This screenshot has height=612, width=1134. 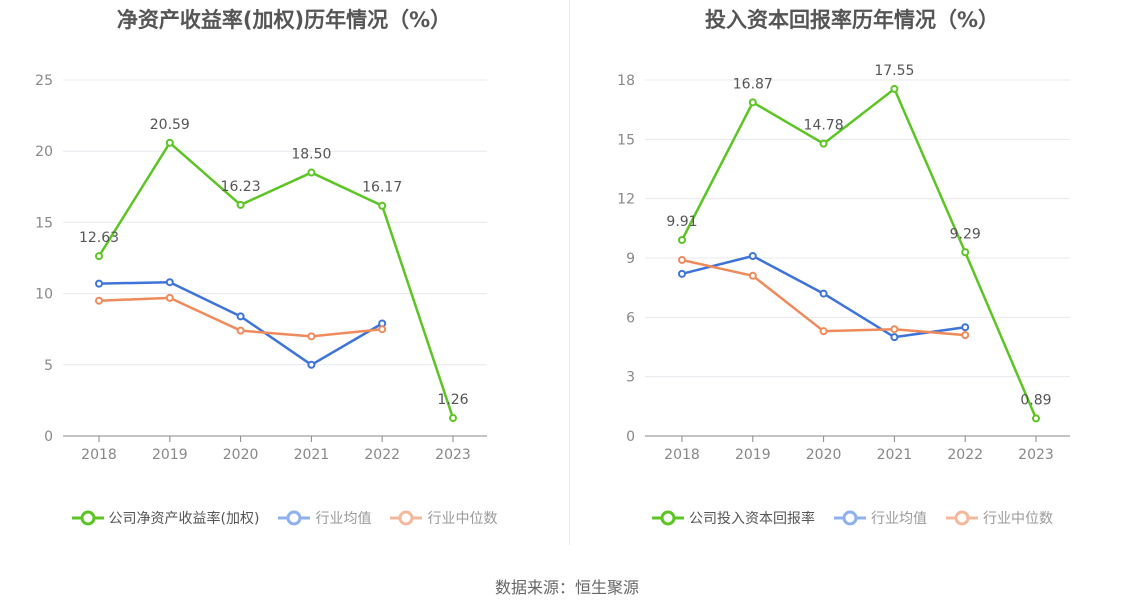 I want to click on panel-divider, so click(x=569, y=272).